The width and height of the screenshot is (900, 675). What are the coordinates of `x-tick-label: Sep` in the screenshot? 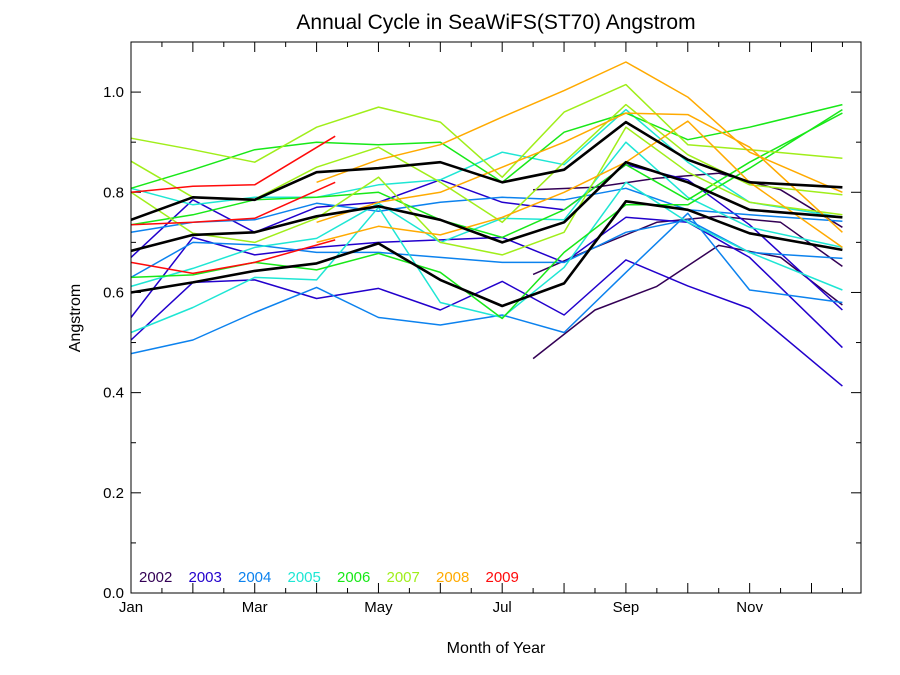 It's located at (626, 607).